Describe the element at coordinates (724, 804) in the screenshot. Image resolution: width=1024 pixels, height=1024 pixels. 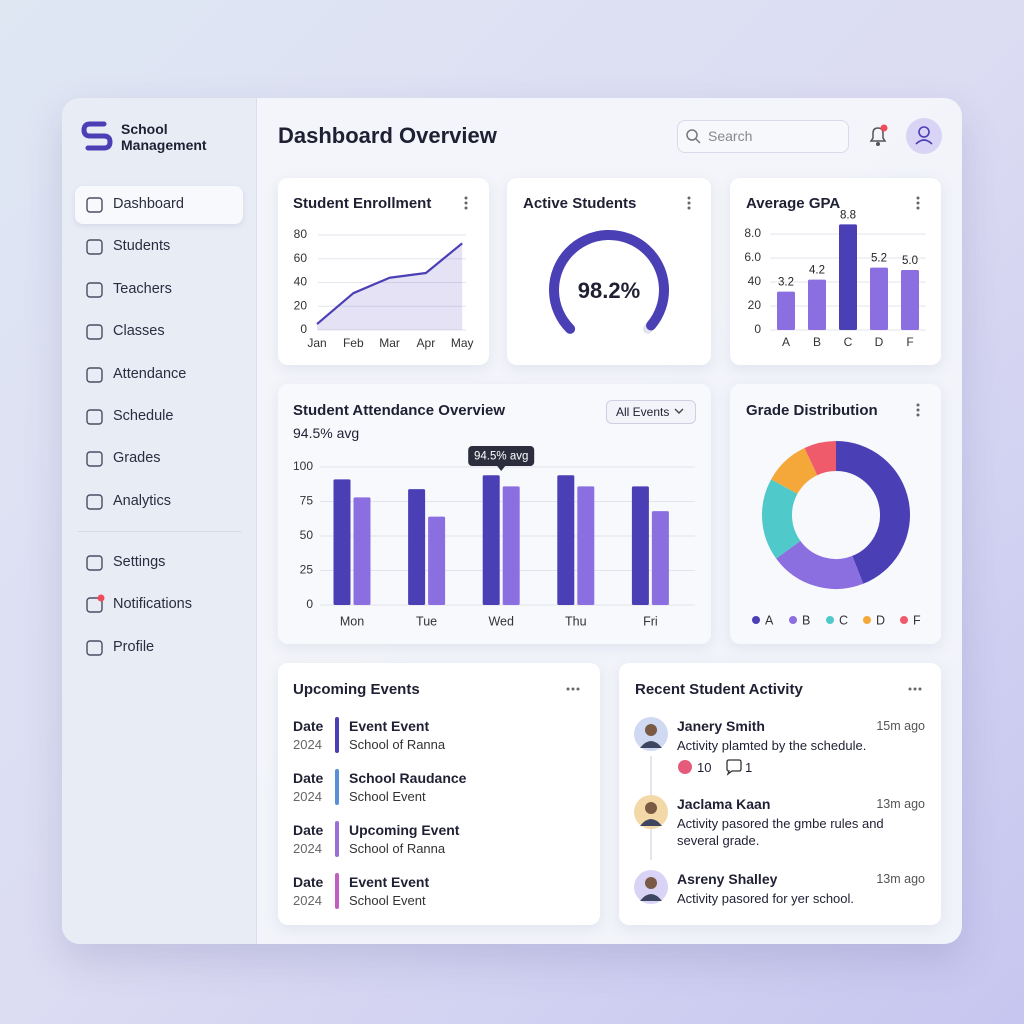
I see `activity-name: Jaclama Kaan` at that location.